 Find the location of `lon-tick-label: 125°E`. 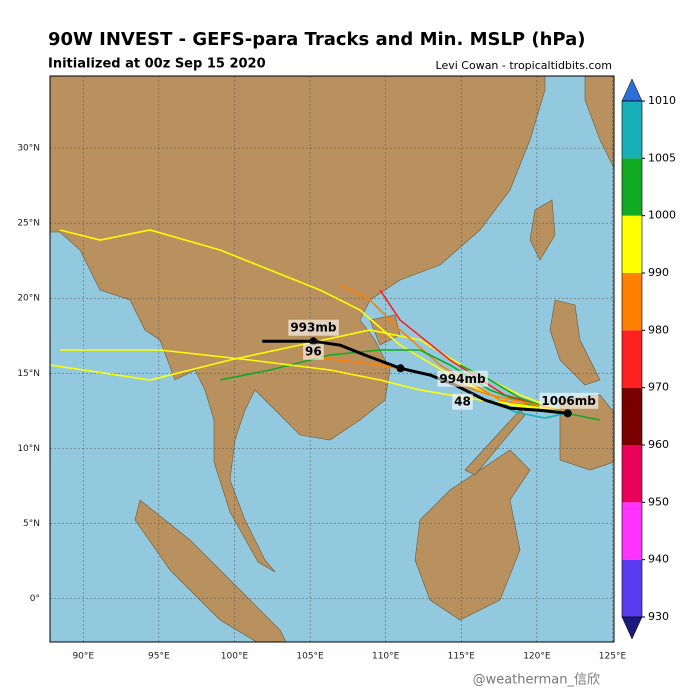

lon-tick-label: 125°E is located at coordinates (613, 657).